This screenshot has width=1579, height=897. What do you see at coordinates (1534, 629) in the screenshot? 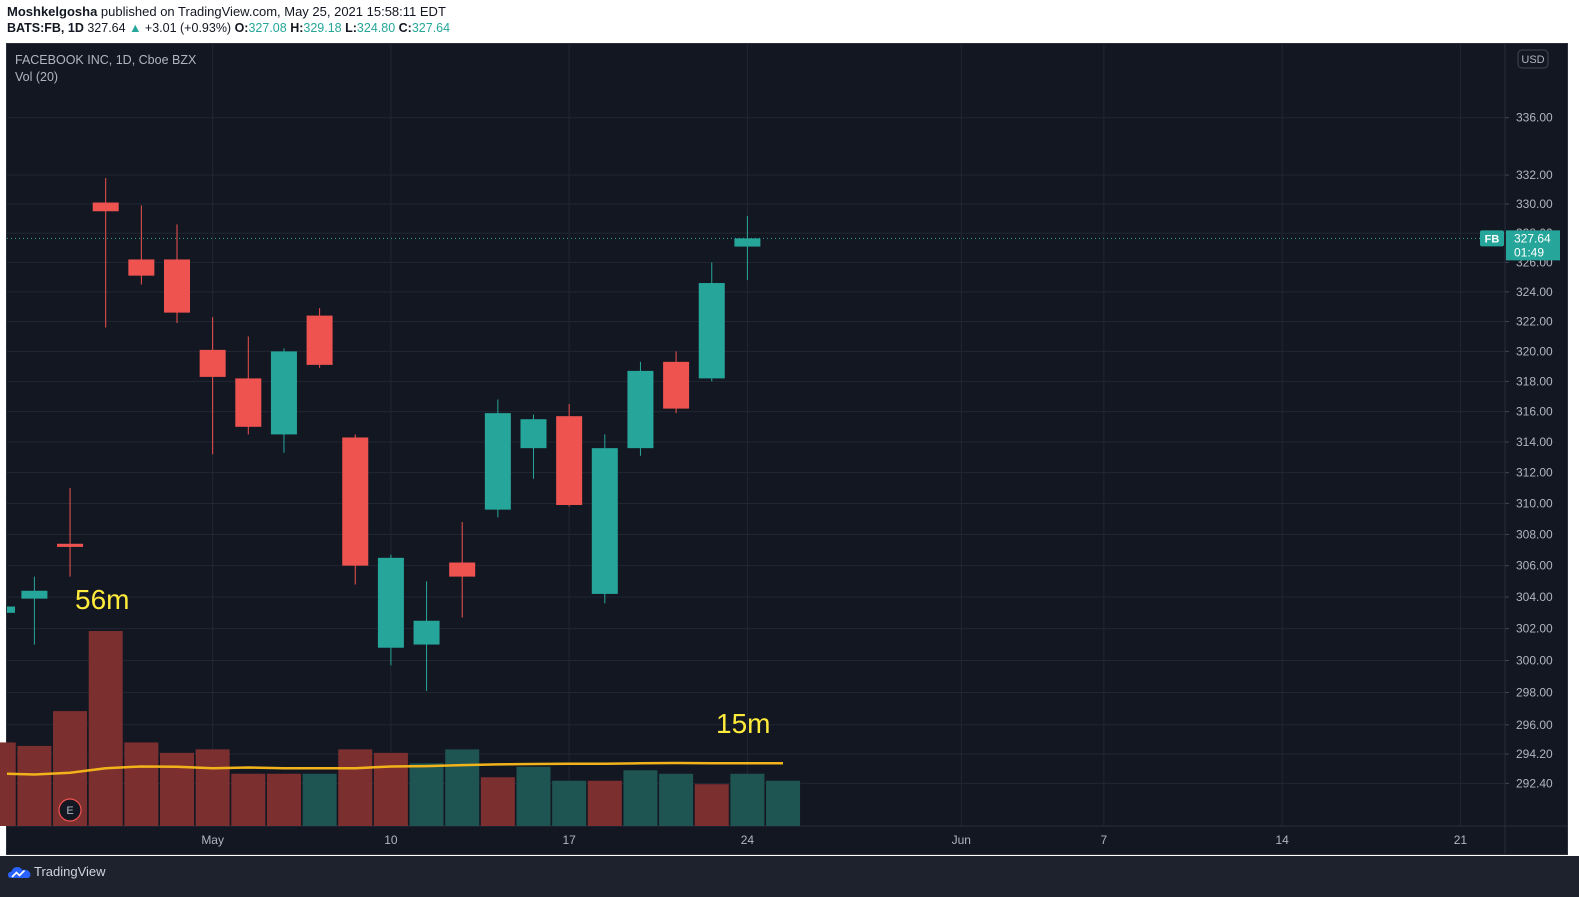
I see `price-tick-label: 302.00` at bounding box center [1534, 629].